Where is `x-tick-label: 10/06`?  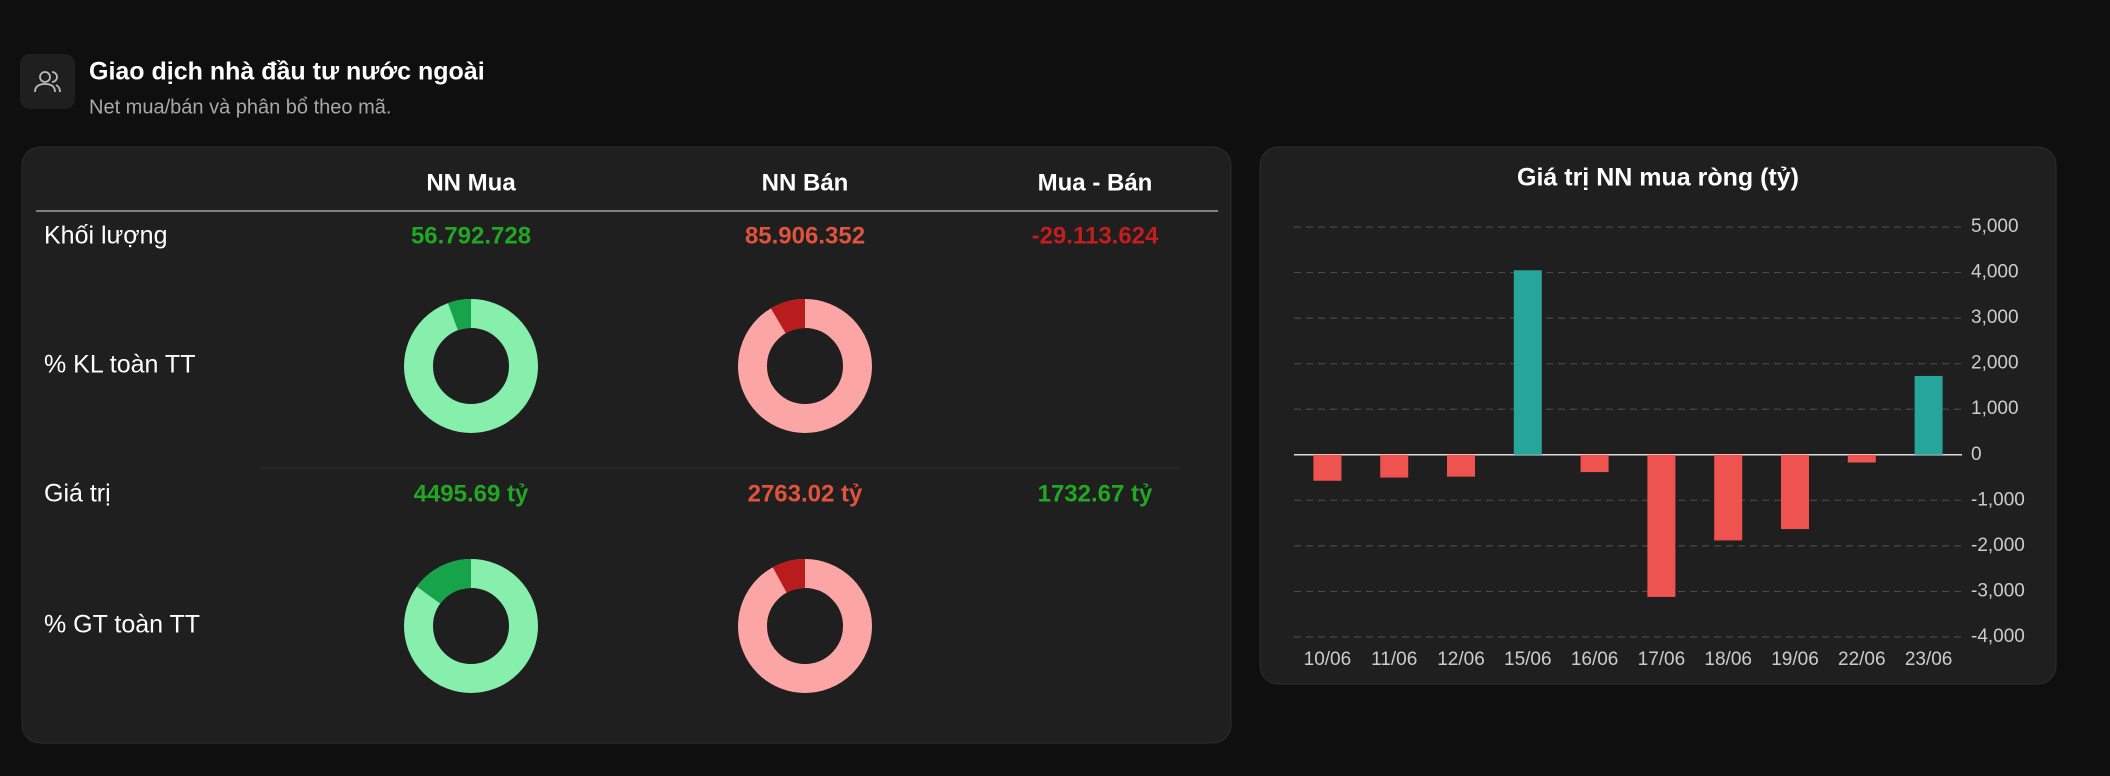
x-tick-label: 10/06 is located at coordinates (1328, 659).